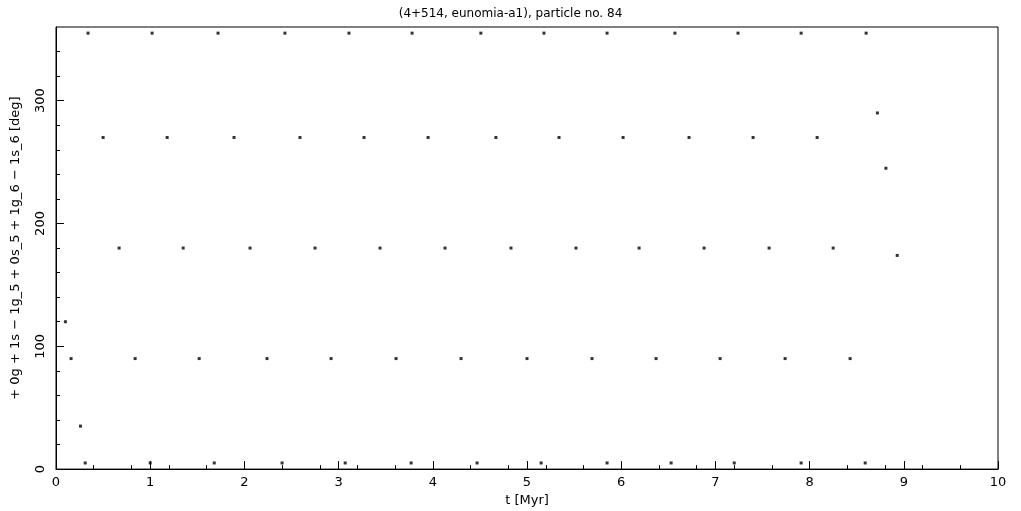 This screenshot has width=1021, height=511. What do you see at coordinates (527, 482) in the screenshot?
I see `x-tick-label: 5` at bounding box center [527, 482].